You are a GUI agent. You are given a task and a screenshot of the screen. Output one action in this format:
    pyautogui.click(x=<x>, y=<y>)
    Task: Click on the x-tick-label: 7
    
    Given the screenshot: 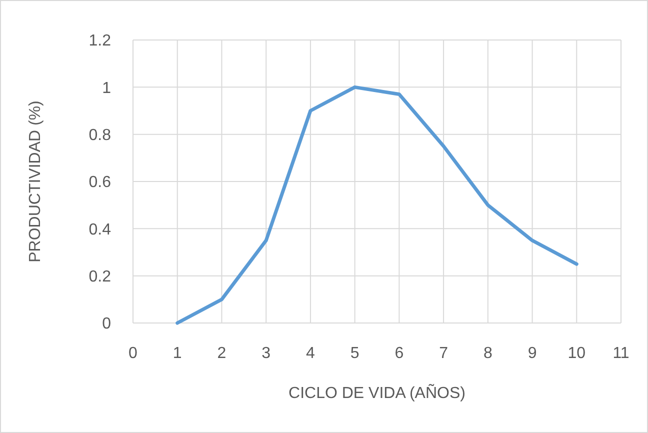 What is the action you would take?
    pyautogui.click(x=443, y=353)
    